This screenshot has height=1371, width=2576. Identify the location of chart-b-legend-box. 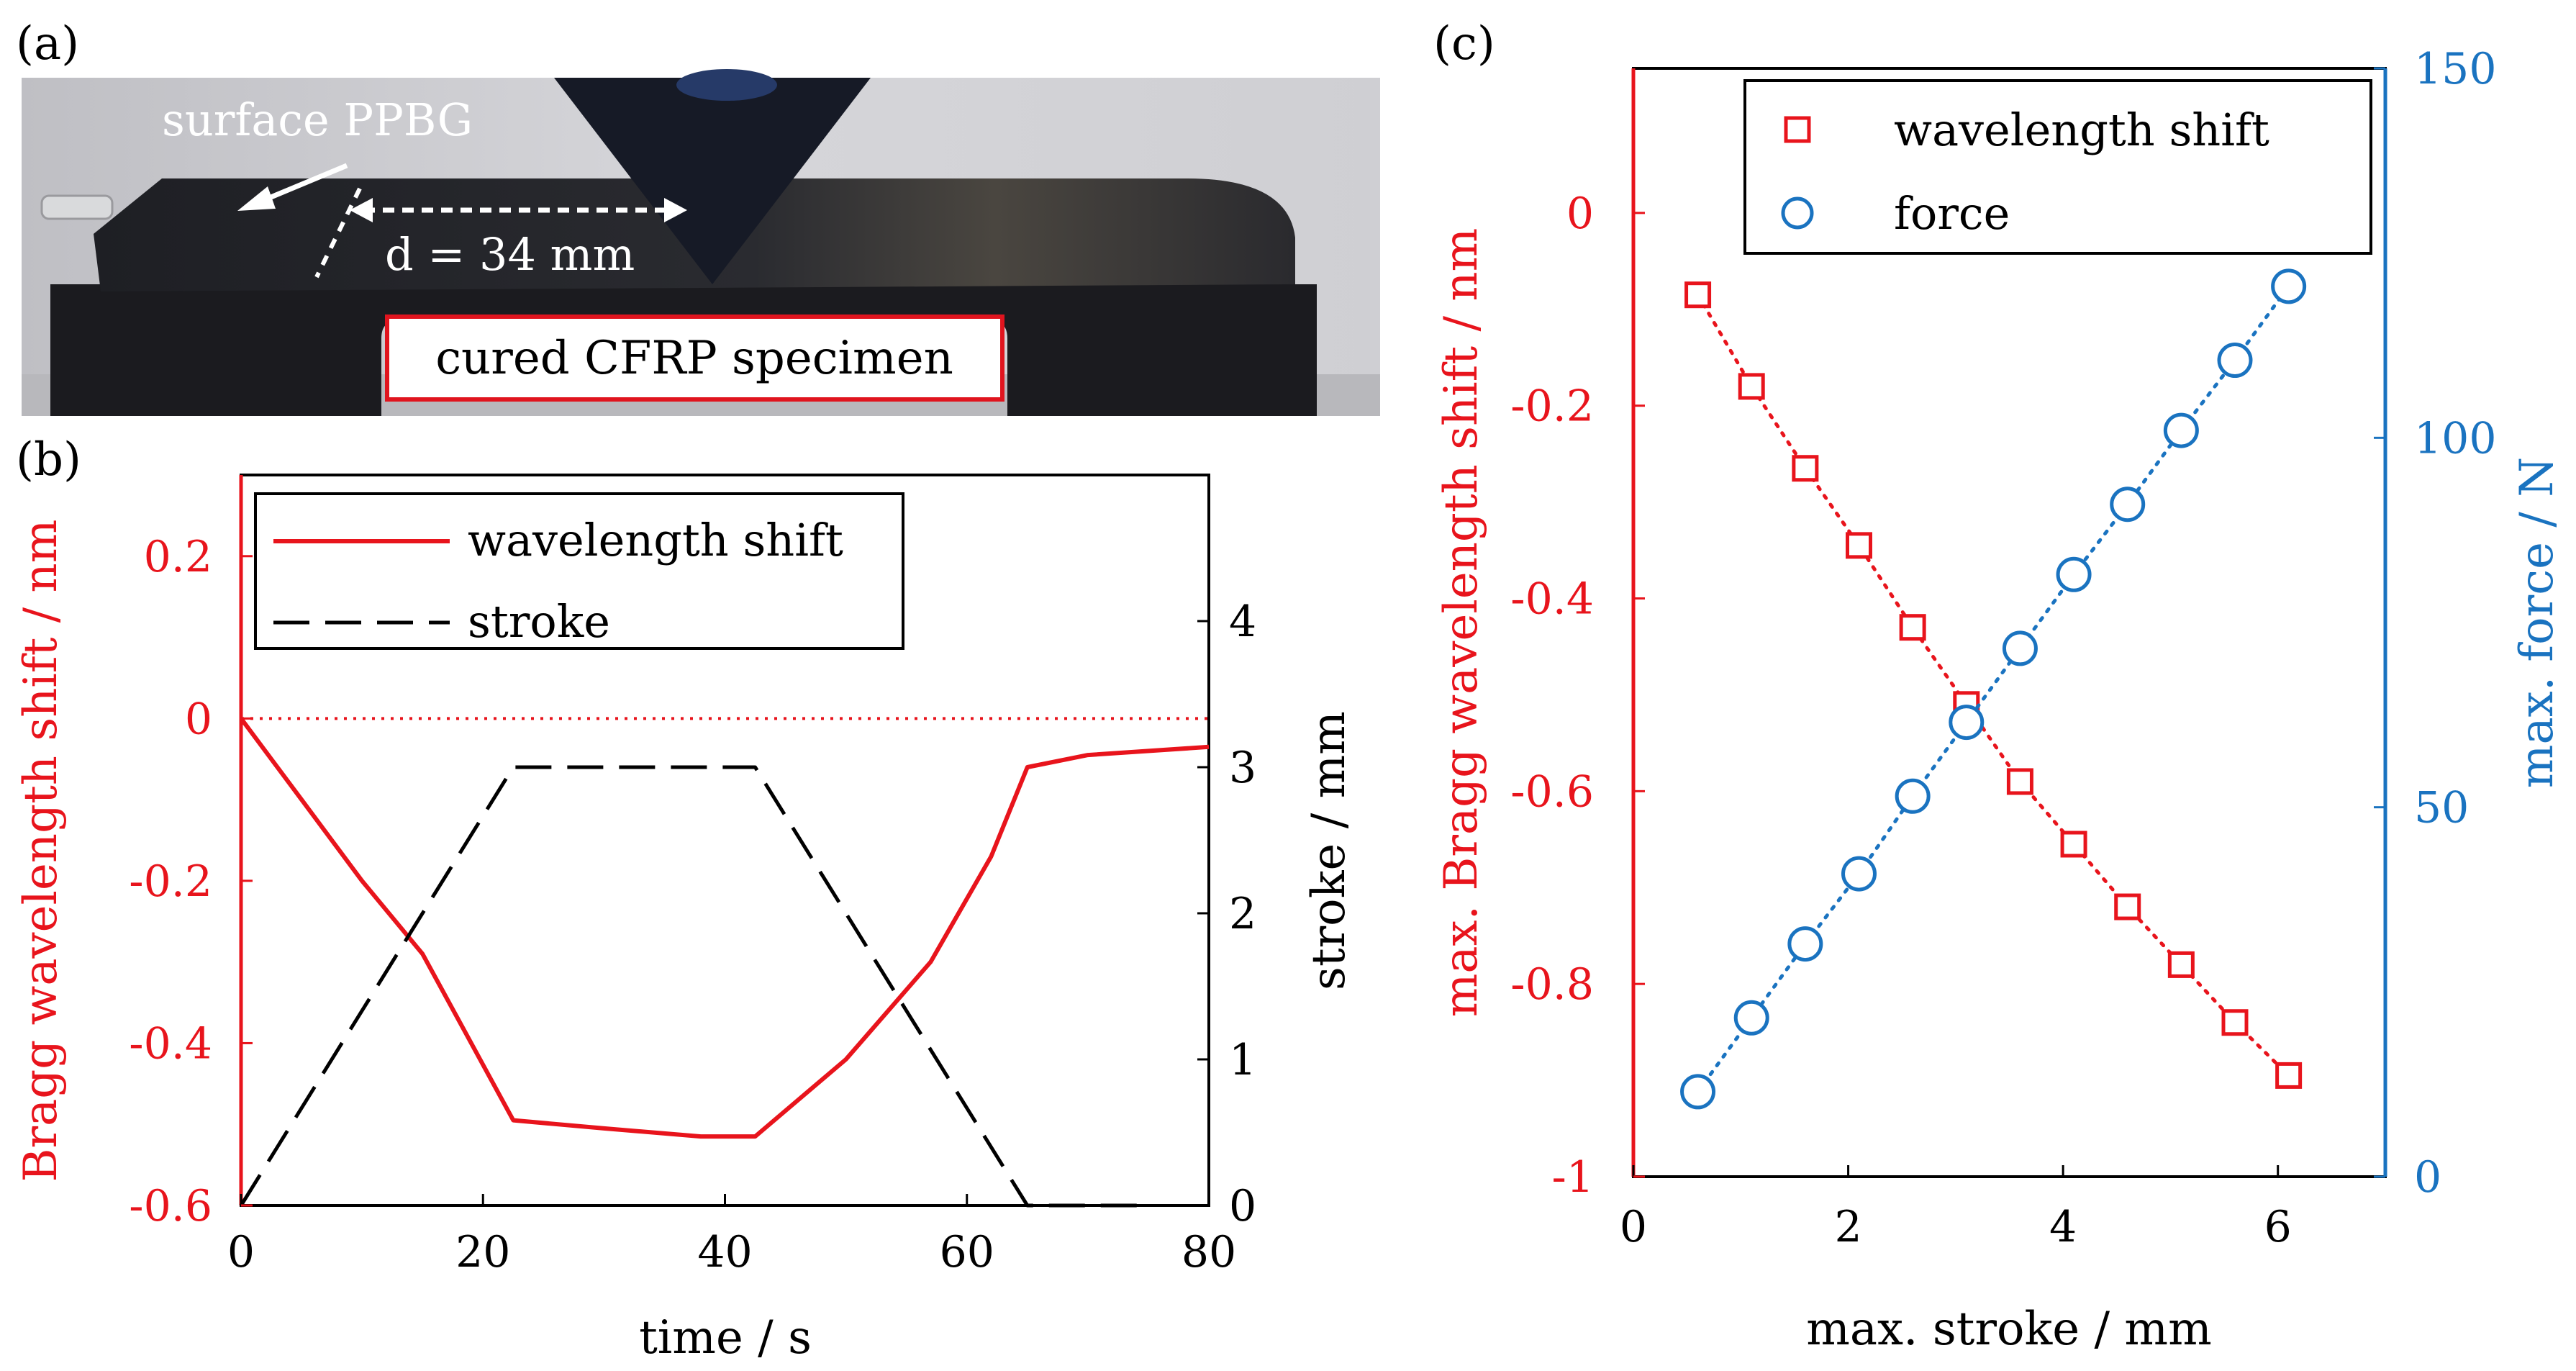
(579, 571).